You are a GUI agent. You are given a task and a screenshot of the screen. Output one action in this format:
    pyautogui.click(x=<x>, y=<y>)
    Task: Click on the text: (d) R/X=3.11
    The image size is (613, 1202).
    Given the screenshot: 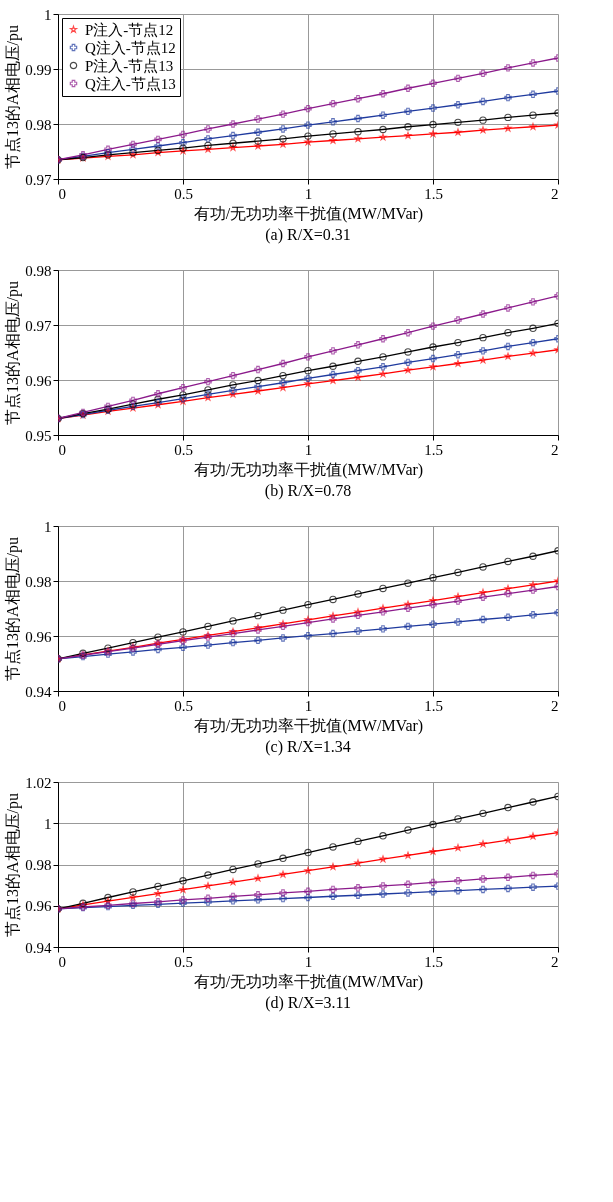 What is the action you would take?
    pyautogui.click(x=308, y=1003)
    